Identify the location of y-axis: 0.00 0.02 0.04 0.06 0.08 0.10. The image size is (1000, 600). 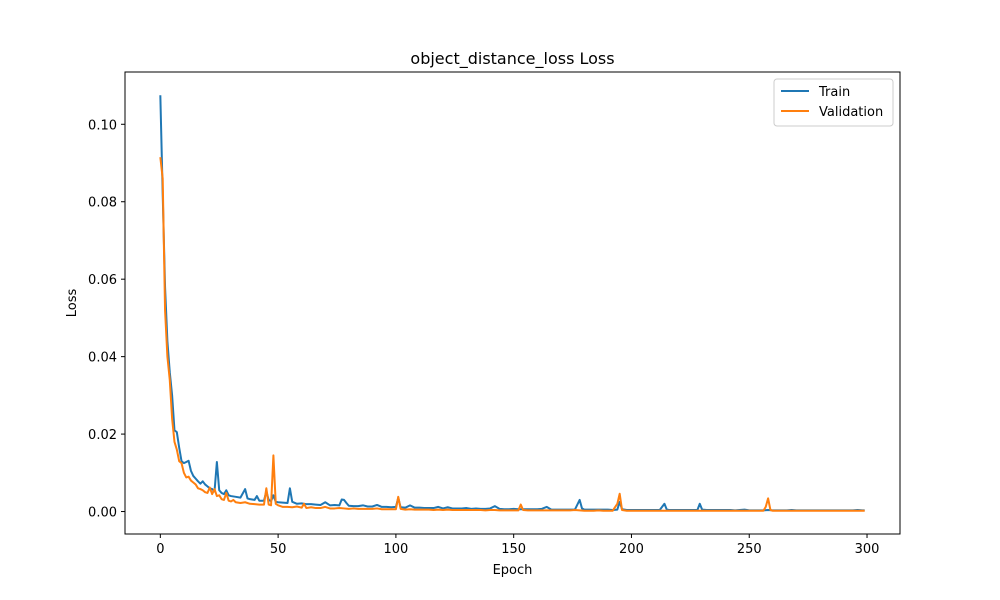
(106, 319).